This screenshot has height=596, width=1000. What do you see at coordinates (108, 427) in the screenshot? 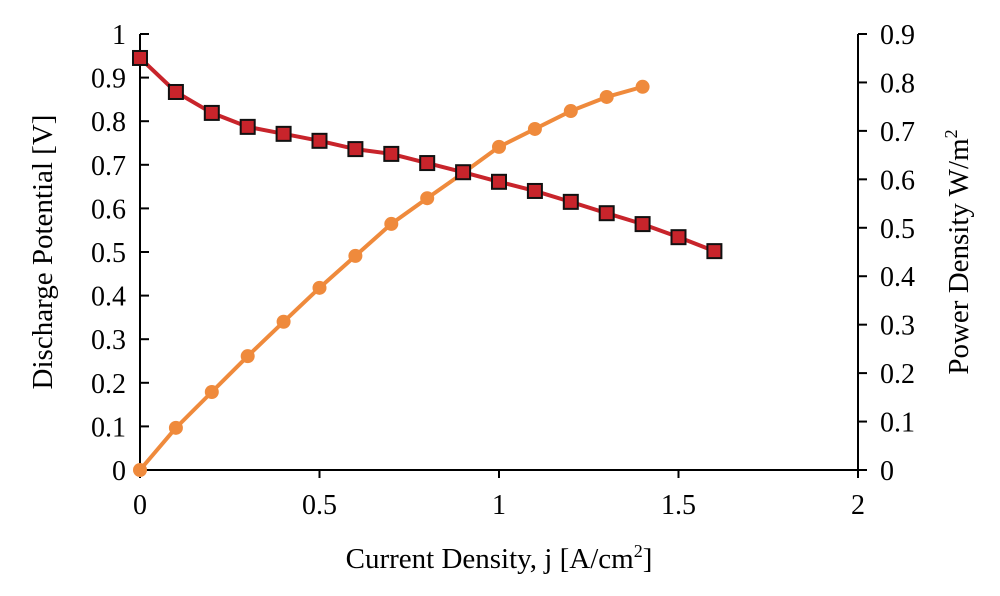
I see `y-tick-label: 0.1` at bounding box center [108, 427].